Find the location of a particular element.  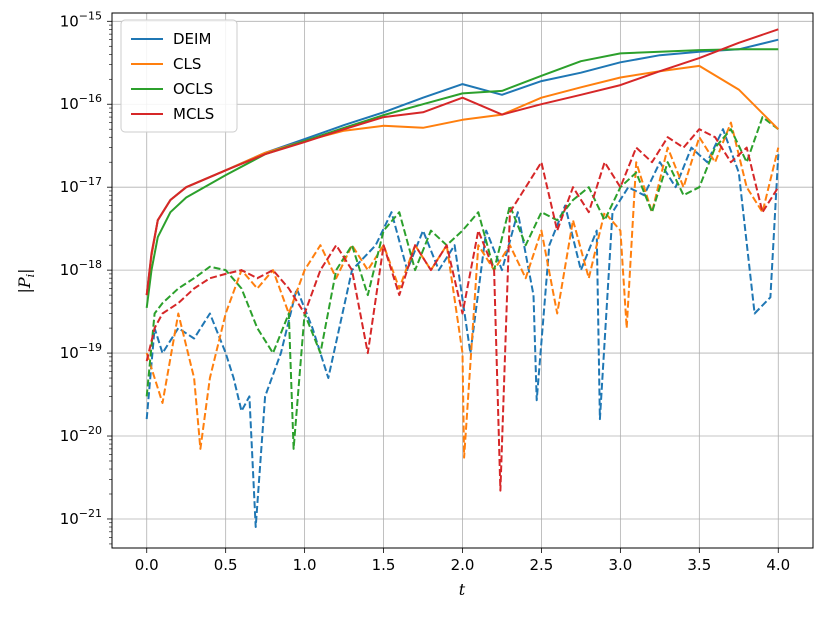

x-axis: 0.0 0.5 1.0 1.5 2.0 2.5 3.0 3.5 4.0 is located at coordinates (462, 561).